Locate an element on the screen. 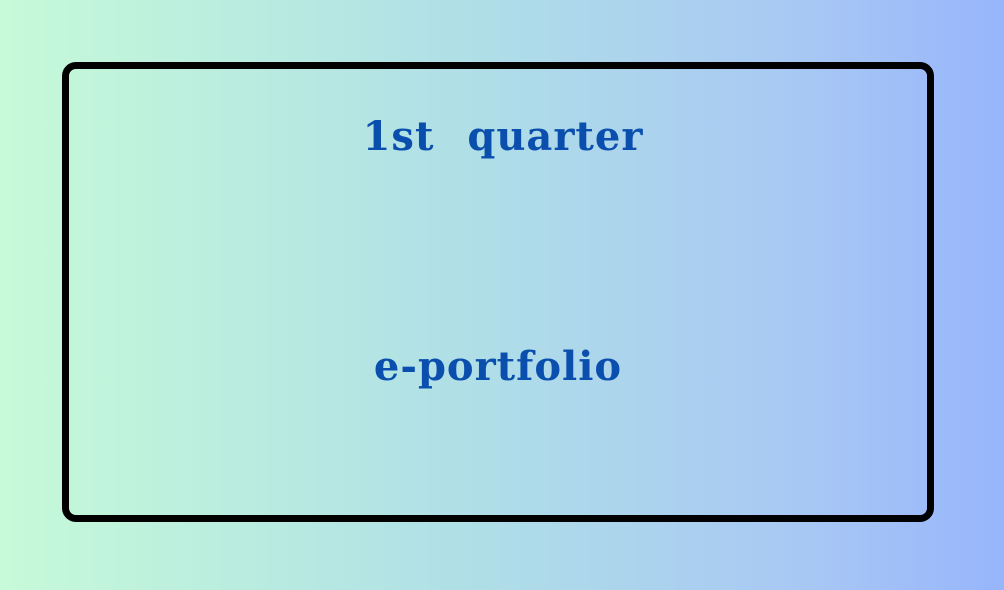 This screenshot has height=590, width=1004. title-line-1: 1st quarter is located at coordinates (503, 136).